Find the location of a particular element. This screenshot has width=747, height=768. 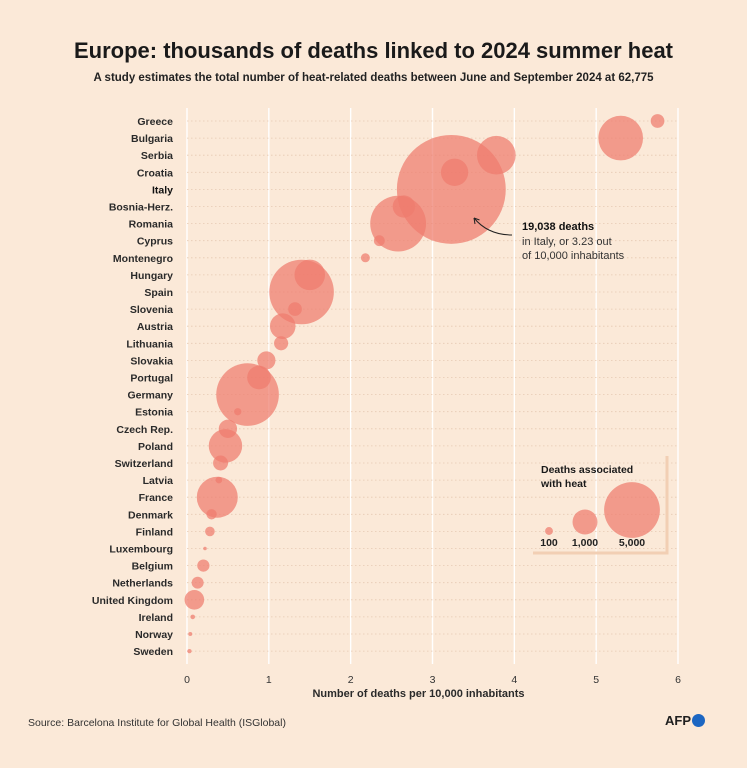

country-label: Norway is located at coordinates (154, 635).